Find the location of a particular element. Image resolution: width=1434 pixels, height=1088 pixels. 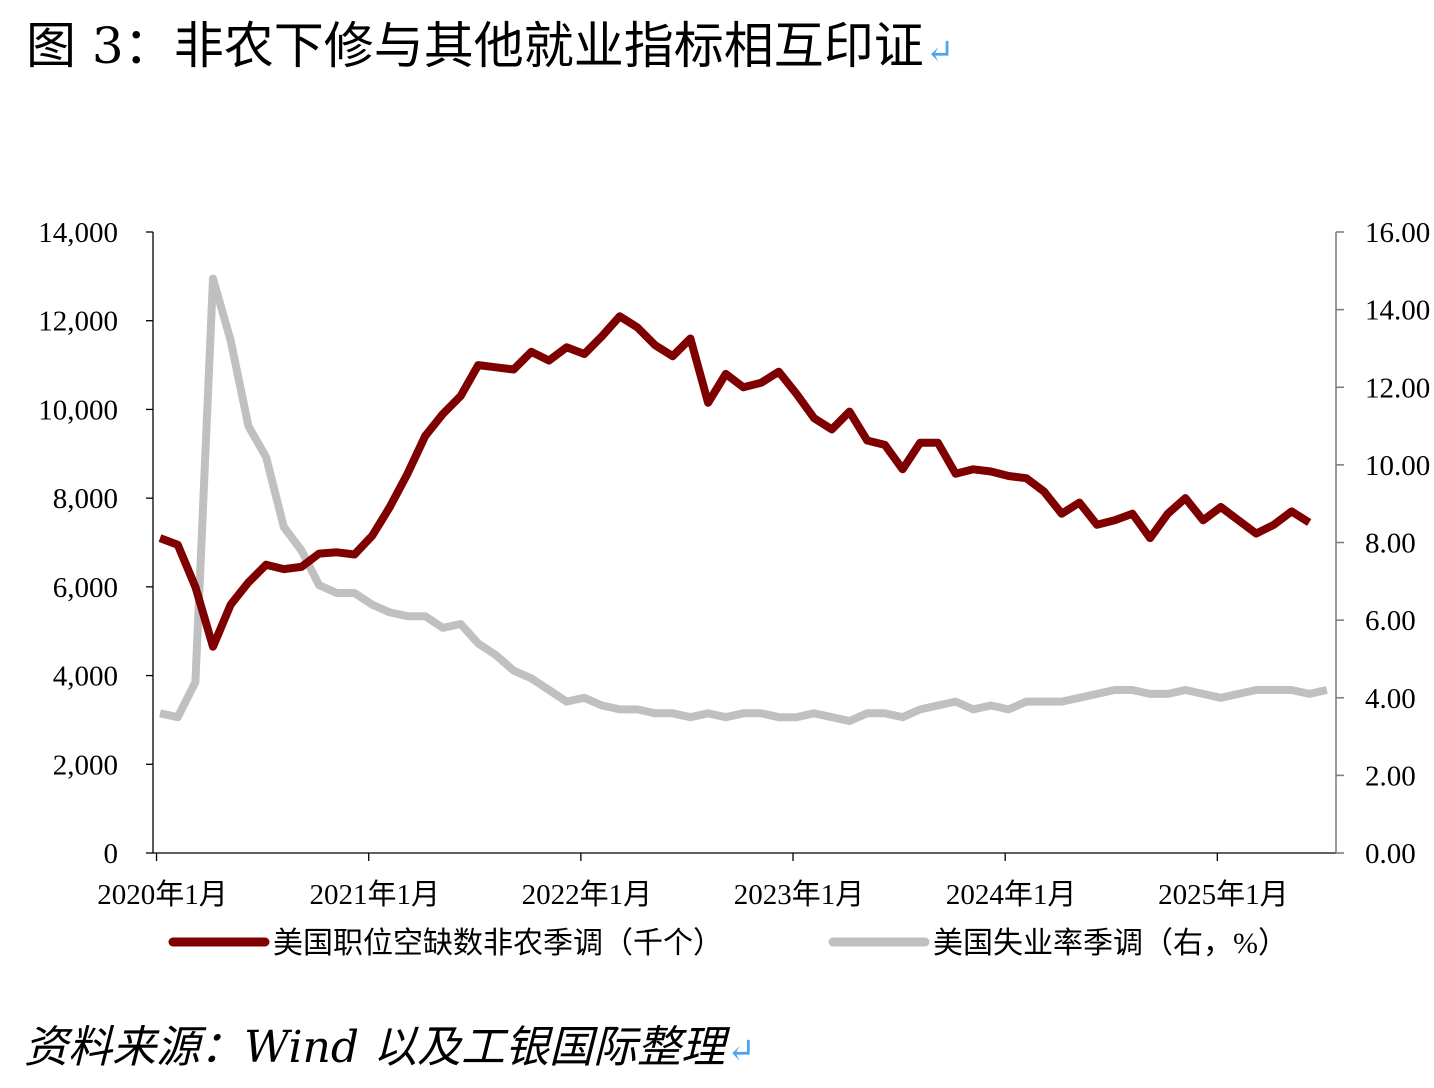

left-tick-label: 4,000 is located at coordinates (85, 677).